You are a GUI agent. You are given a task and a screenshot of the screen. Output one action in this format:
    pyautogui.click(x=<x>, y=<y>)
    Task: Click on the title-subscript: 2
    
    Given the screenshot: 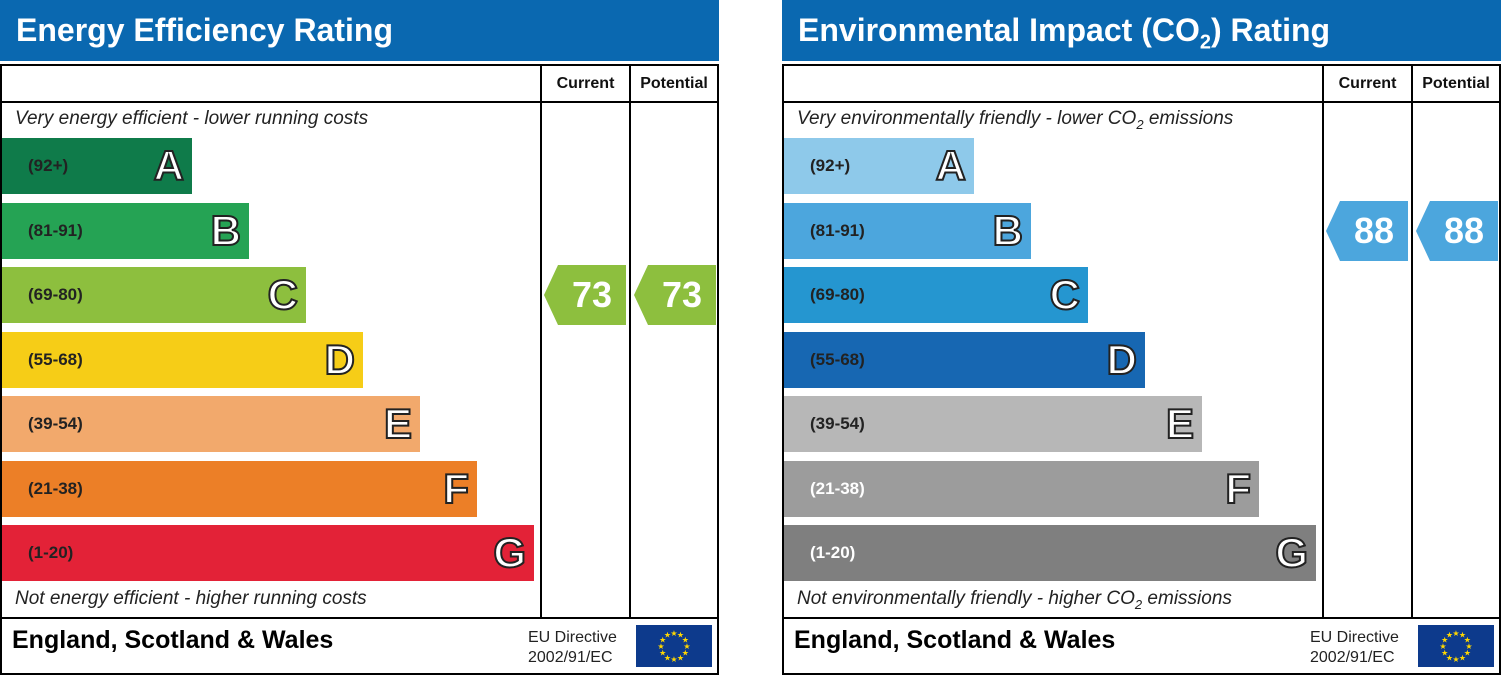 What is the action you would take?
    pyautogui.click(x=1205, y=42)
    